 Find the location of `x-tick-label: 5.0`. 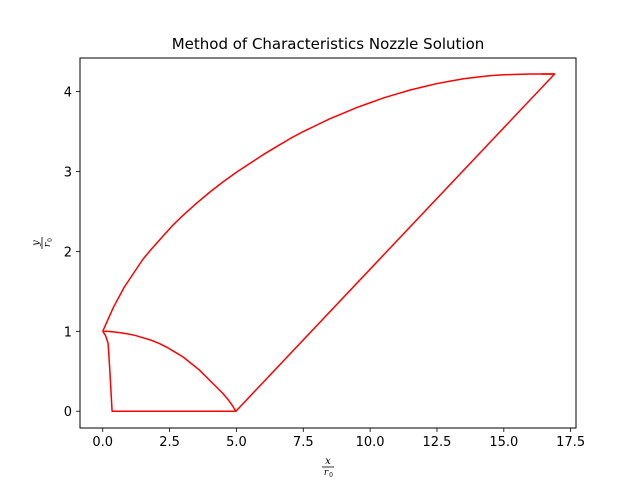

x-tick-label: 5.0 is located at coordinates (236, 442).